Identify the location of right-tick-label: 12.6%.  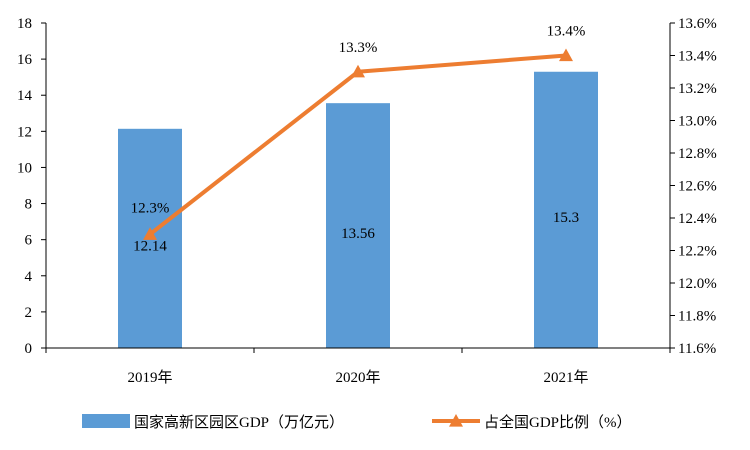
(697, 187).